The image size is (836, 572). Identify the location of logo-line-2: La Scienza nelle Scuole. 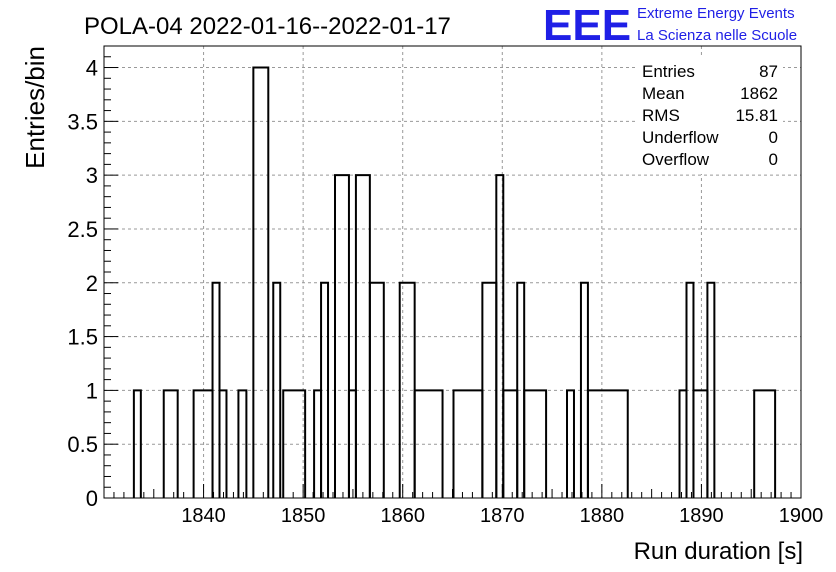
(717, 35).